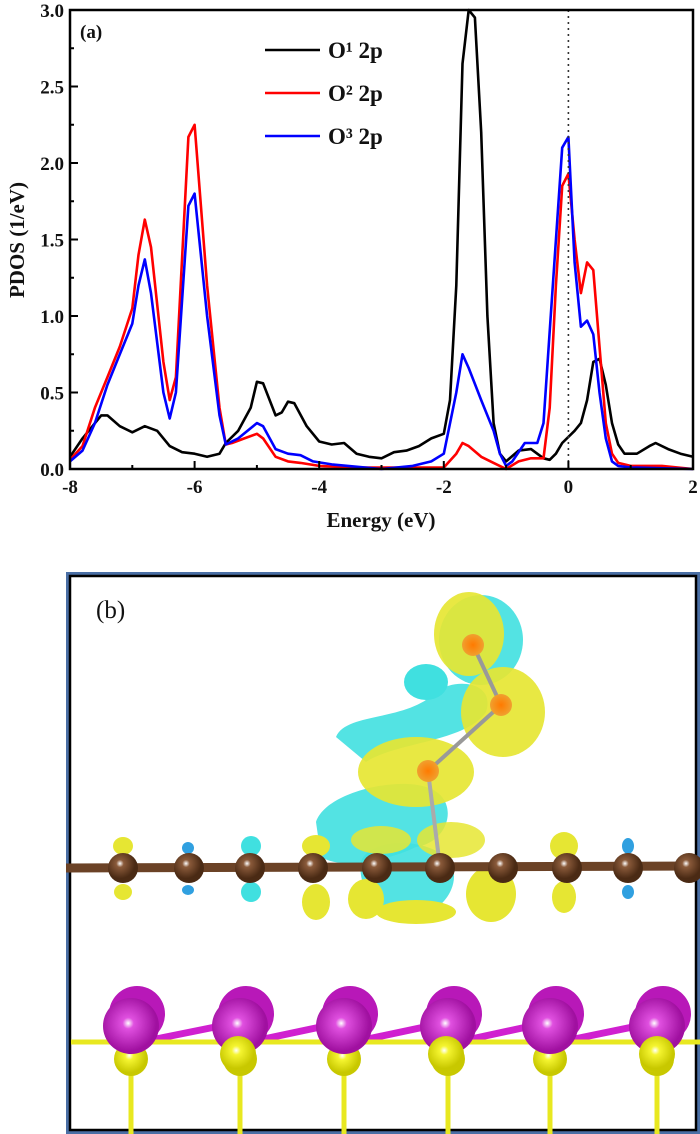 The height and width of the screenshot is (1134, 700). What do you see at coordinates (52, 164) in the screenshot?
I see `y-tick-label: 2.0` at bounding box center [52, 164].